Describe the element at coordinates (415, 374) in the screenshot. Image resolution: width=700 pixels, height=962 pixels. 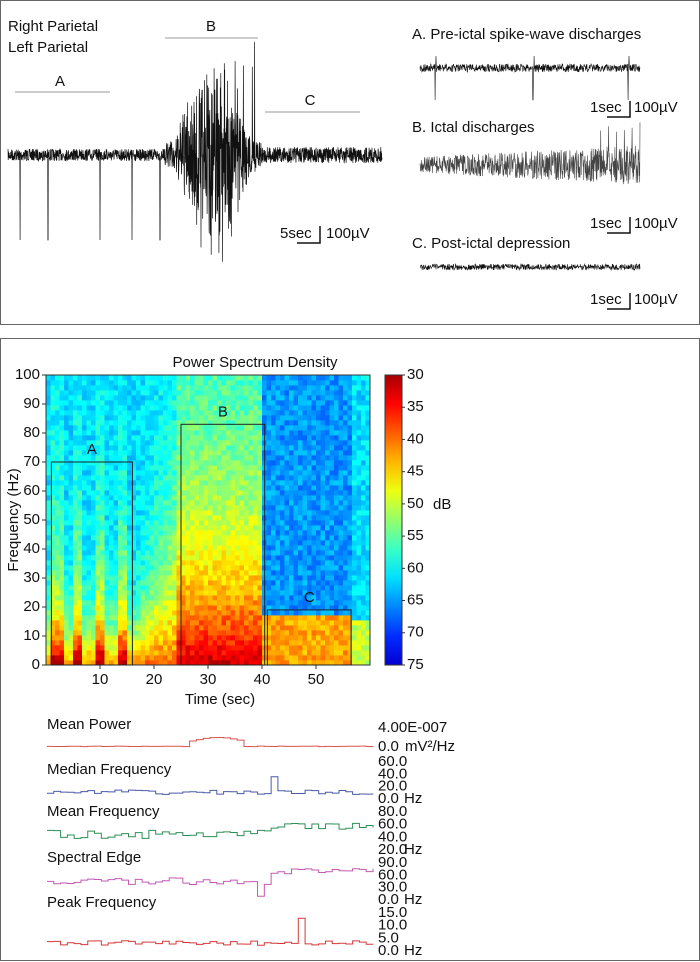
I see `colorbar-tick-label: 30` at that location.